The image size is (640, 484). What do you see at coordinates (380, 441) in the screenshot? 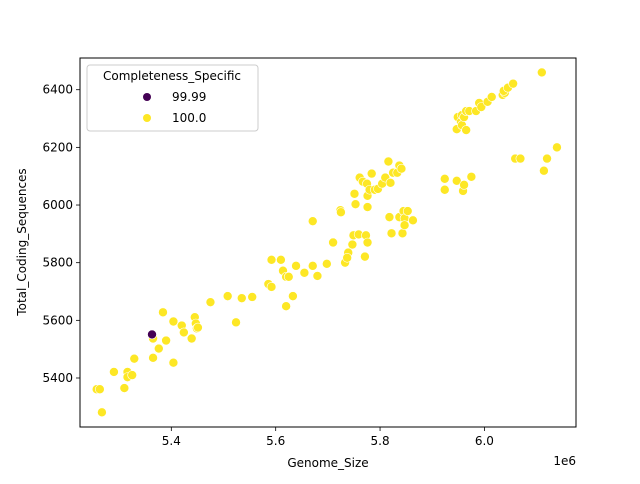
I see `x-tick-label: 5.8` at bounding box center [380, 441].